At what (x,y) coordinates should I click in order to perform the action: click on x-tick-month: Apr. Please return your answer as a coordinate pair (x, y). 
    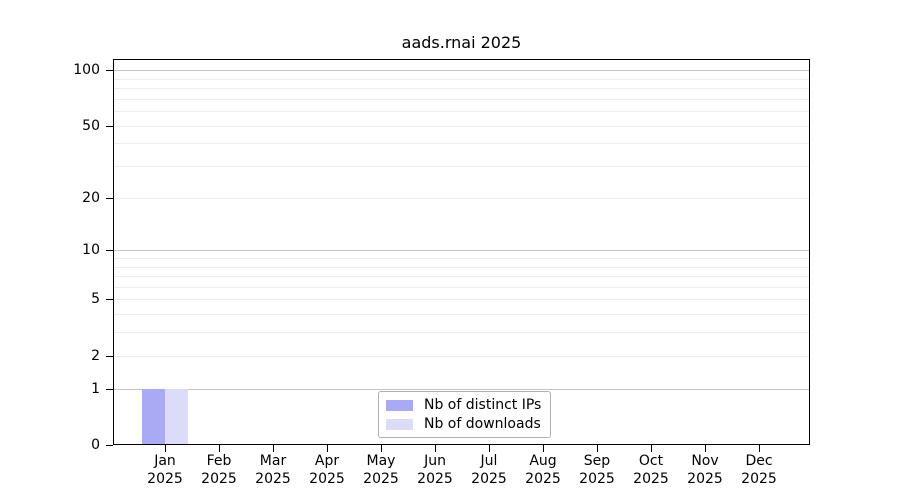
    Looking at the image, I should click on (327, 461).